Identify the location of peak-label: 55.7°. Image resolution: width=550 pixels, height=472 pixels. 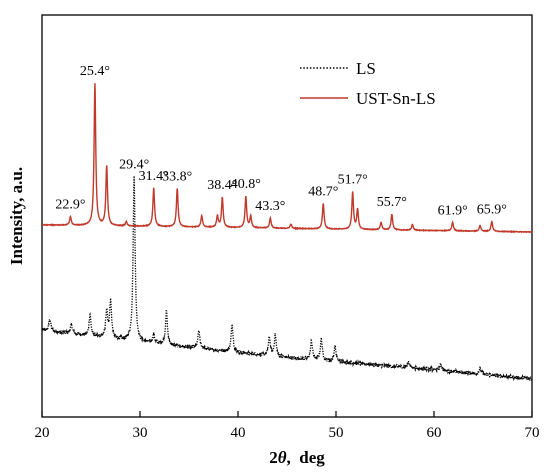
(392, 202).